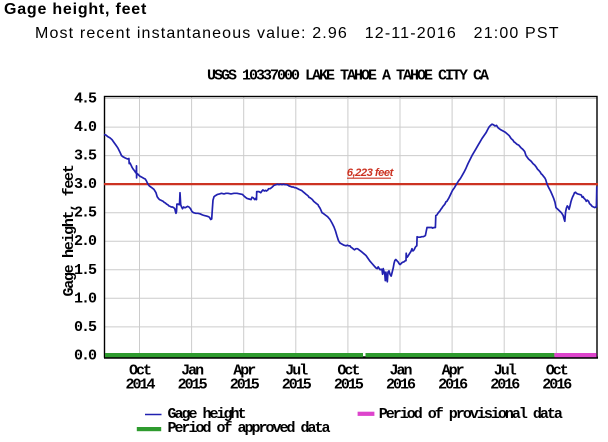  What do you see at coordinates (207, 414) in the screenshot?
I see `svg-text: Gage height` at bounding box center [207, 414].